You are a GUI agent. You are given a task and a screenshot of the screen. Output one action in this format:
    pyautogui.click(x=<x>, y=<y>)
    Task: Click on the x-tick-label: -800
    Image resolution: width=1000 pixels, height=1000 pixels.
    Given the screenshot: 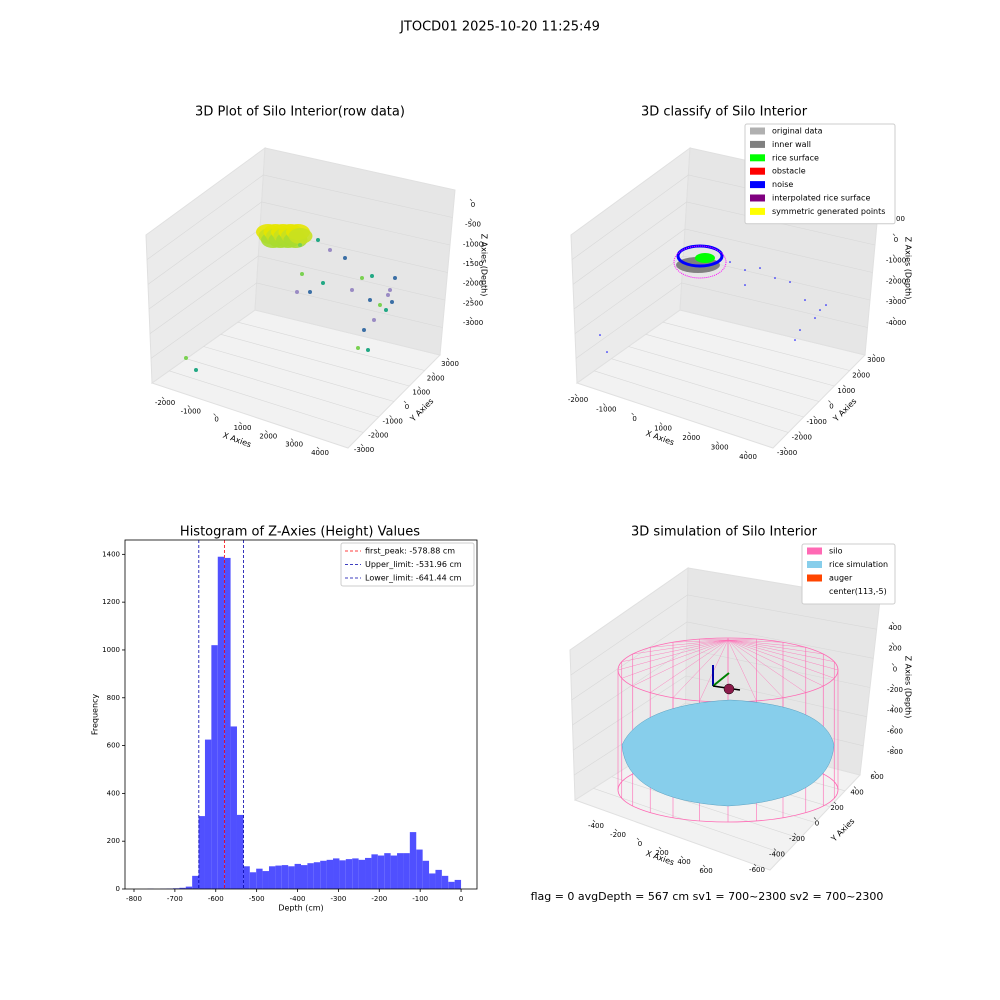 What is the action you would take?
    pyautogui.click(x=134, y=899)
    